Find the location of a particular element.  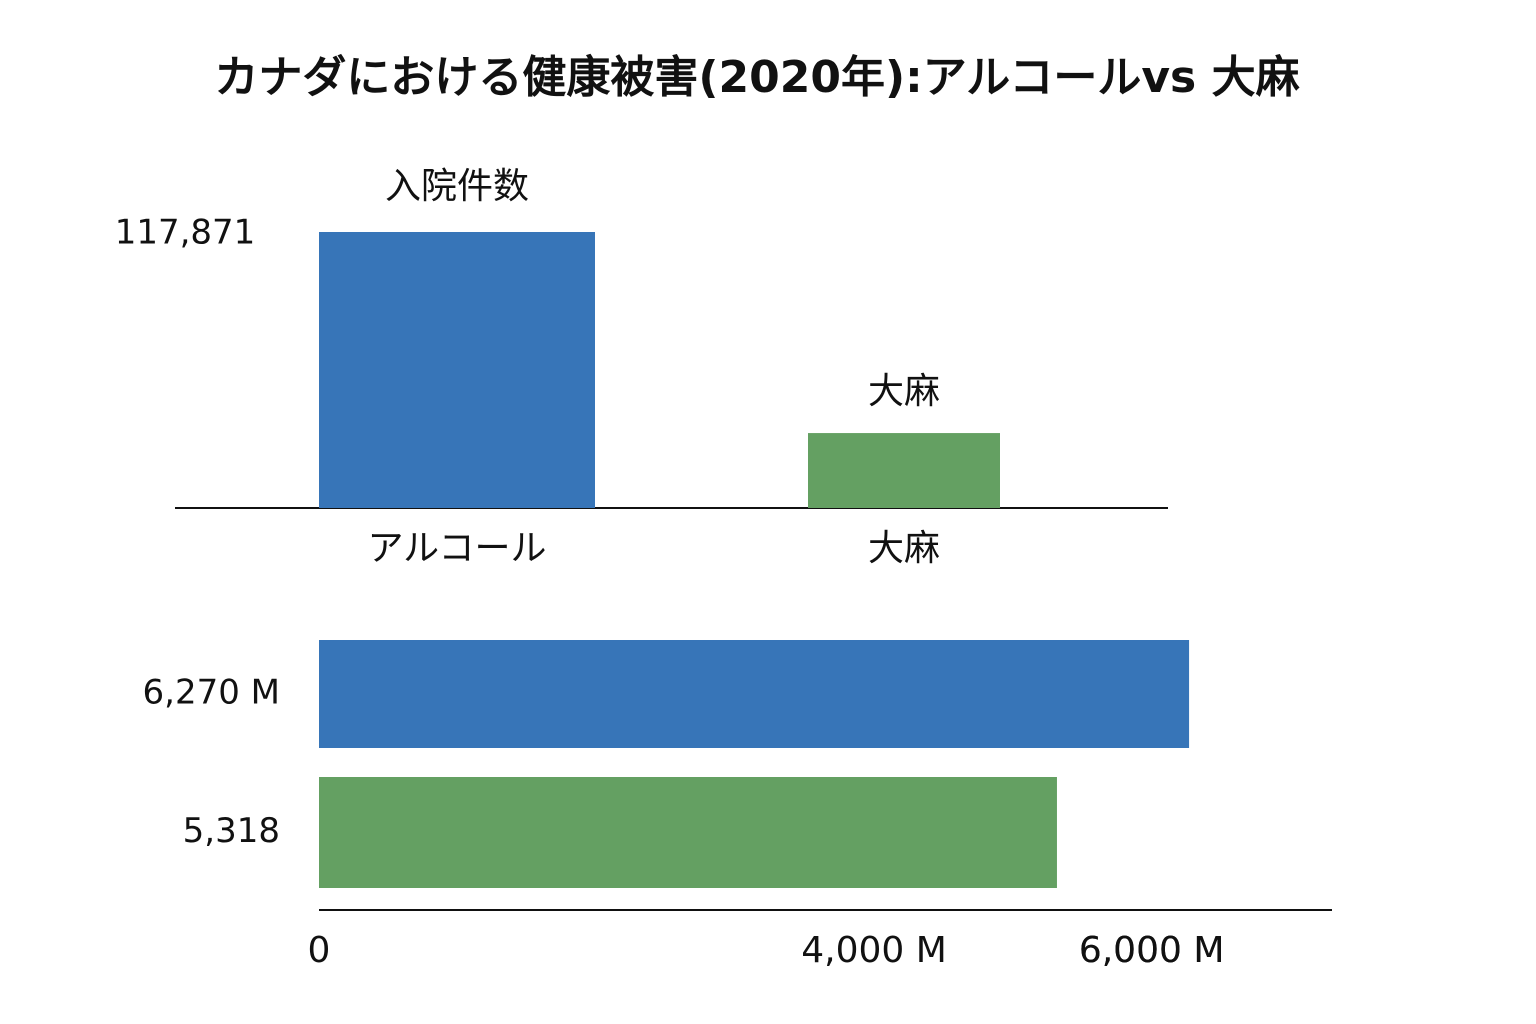

value-label: 117,871 is located at coordinates (185, 233).